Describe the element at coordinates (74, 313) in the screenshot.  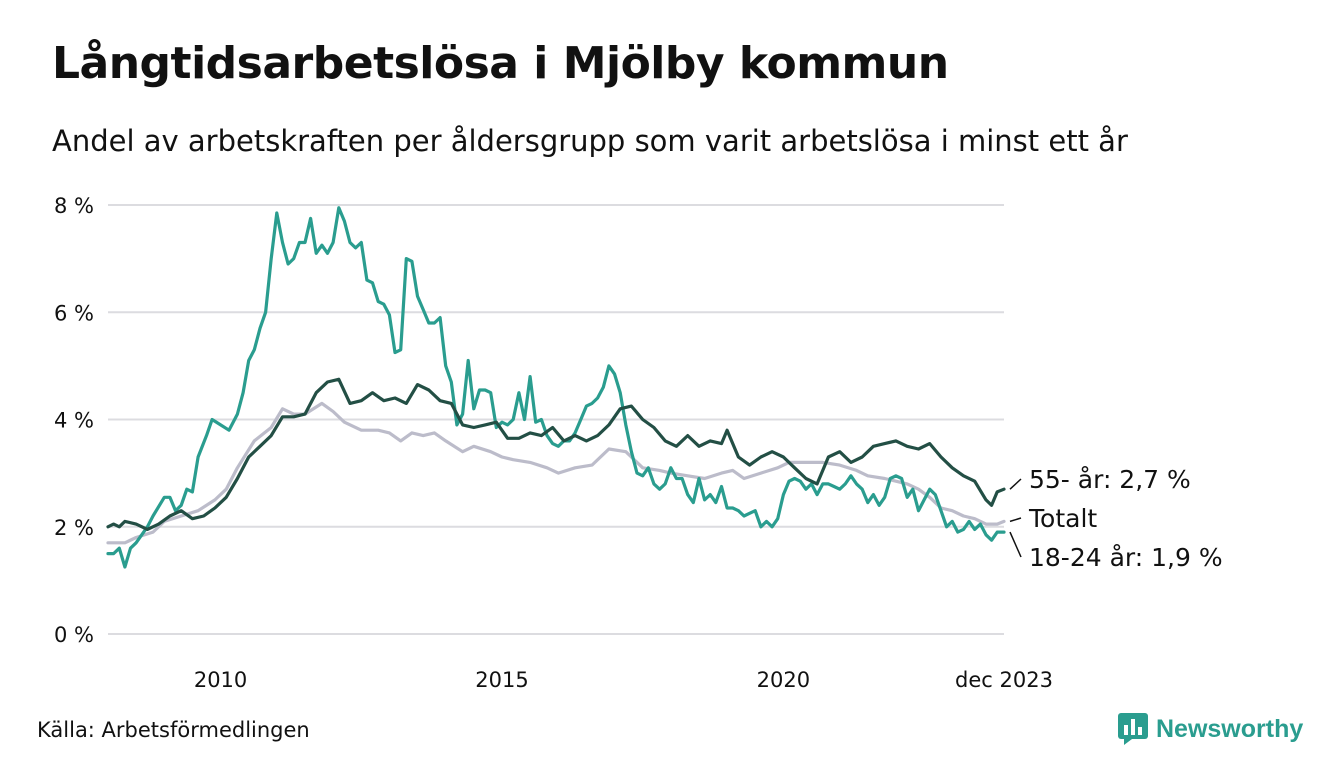
I see `y-tick-label: 6 %` at that location.